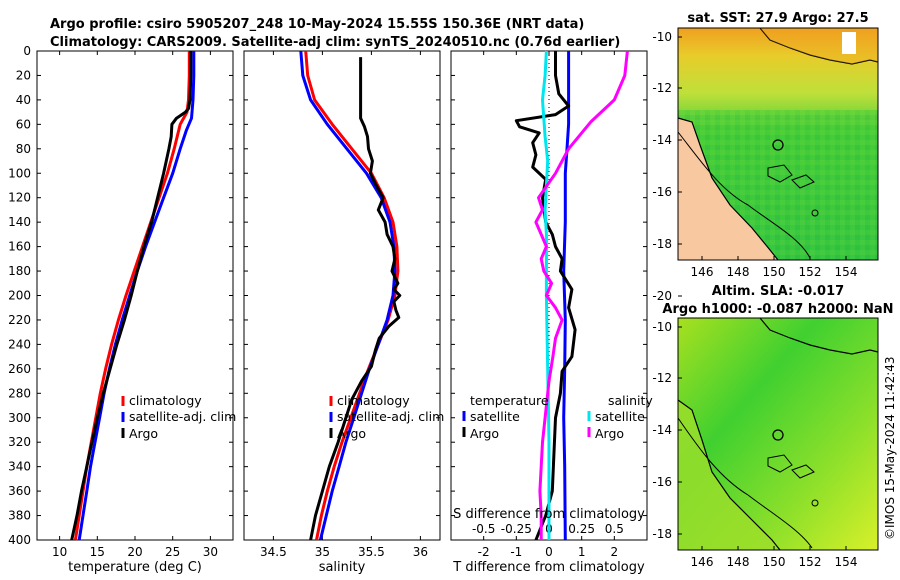  I want to click on salinity-x-label: salinity, so click(342, 567).